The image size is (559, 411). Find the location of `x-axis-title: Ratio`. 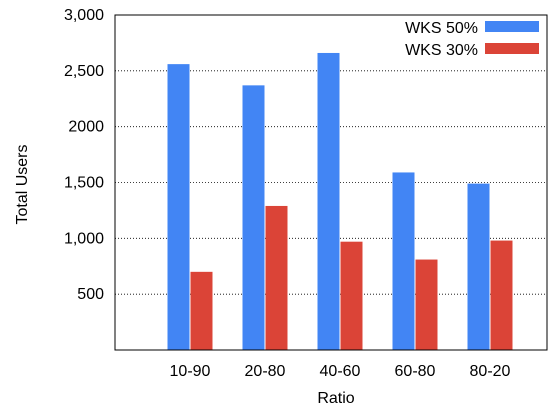

x-axis-title: Ratio is located at coordinates (335, 398).